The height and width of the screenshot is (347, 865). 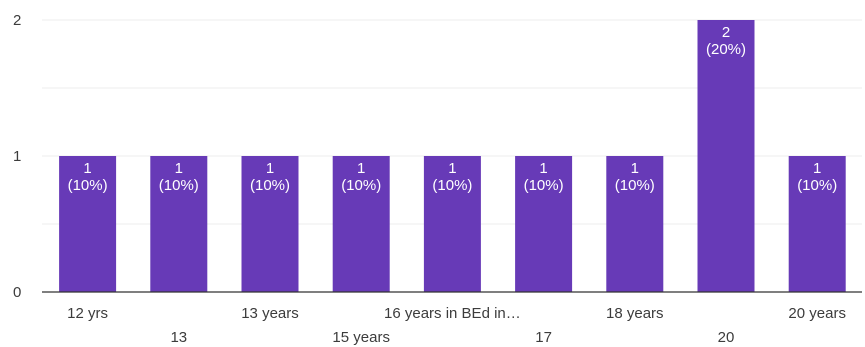 I want to click on y-axis-ticks: 0 1 2, so click(x=17, y=156).